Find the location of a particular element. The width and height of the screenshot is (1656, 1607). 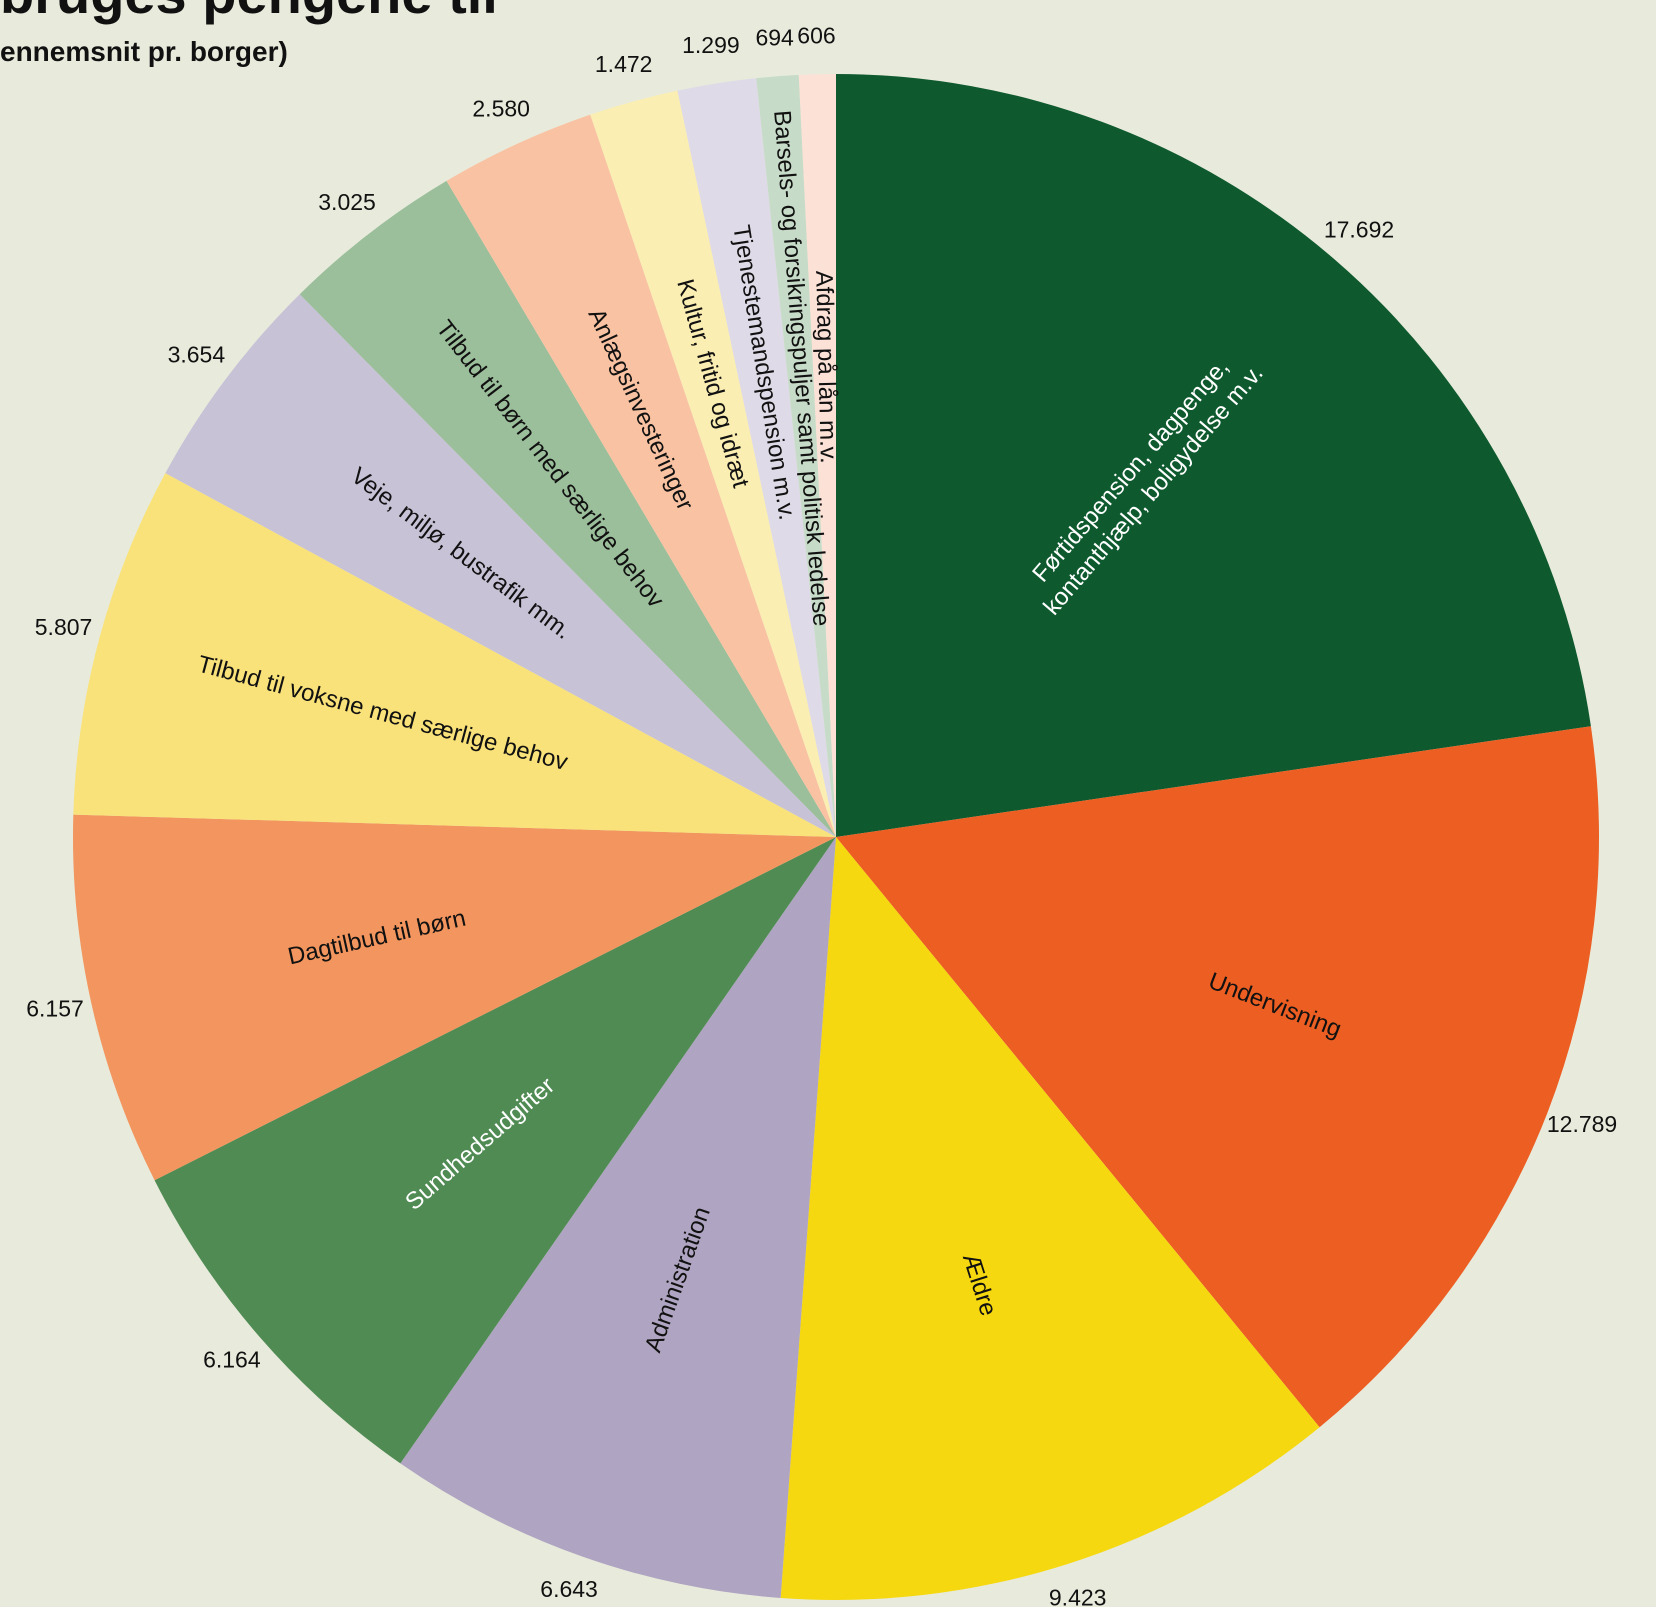

pie-slice-kultur-fritid-og-idraet is located at coordinates (713, 464).